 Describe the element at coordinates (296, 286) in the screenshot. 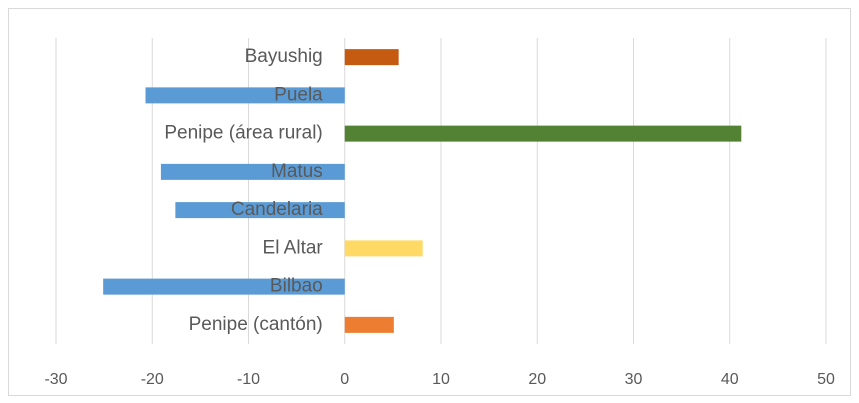

I see `category-label: Bilbao` at that location.